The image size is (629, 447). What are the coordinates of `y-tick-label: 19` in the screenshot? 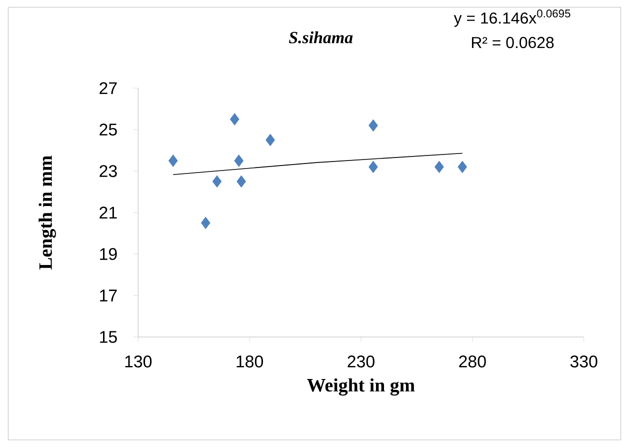 It's located at (108, 254).